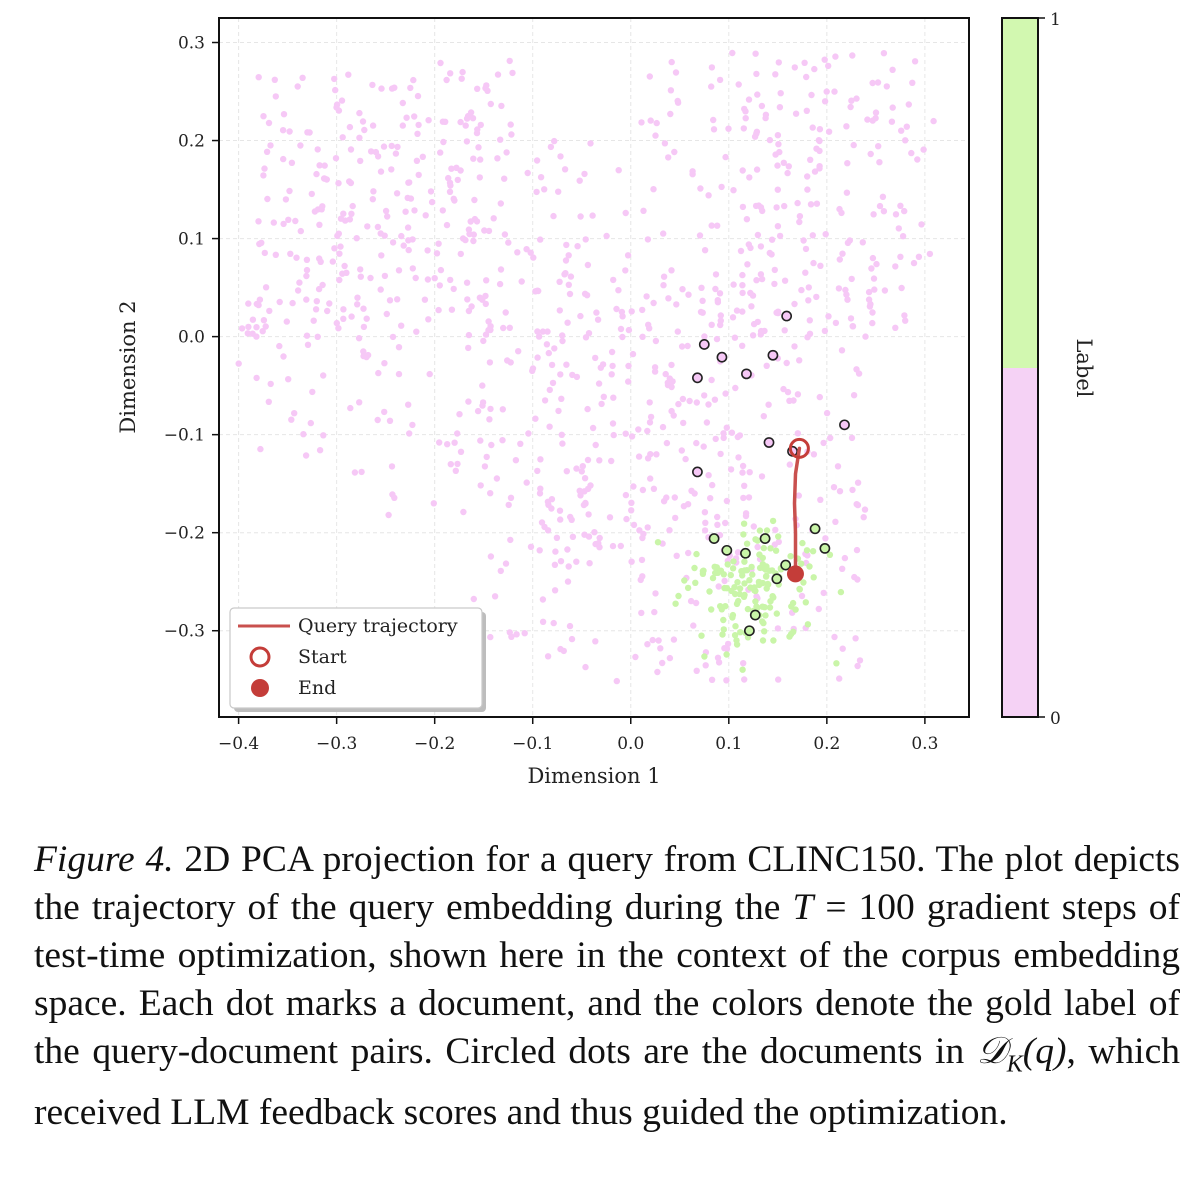 This screenshot has height=1185, width=1200. What do you see at coordinates (434, 744) in the screenshot?
I see `x-tick-label: −0.2` at bounding box center [434, 744].